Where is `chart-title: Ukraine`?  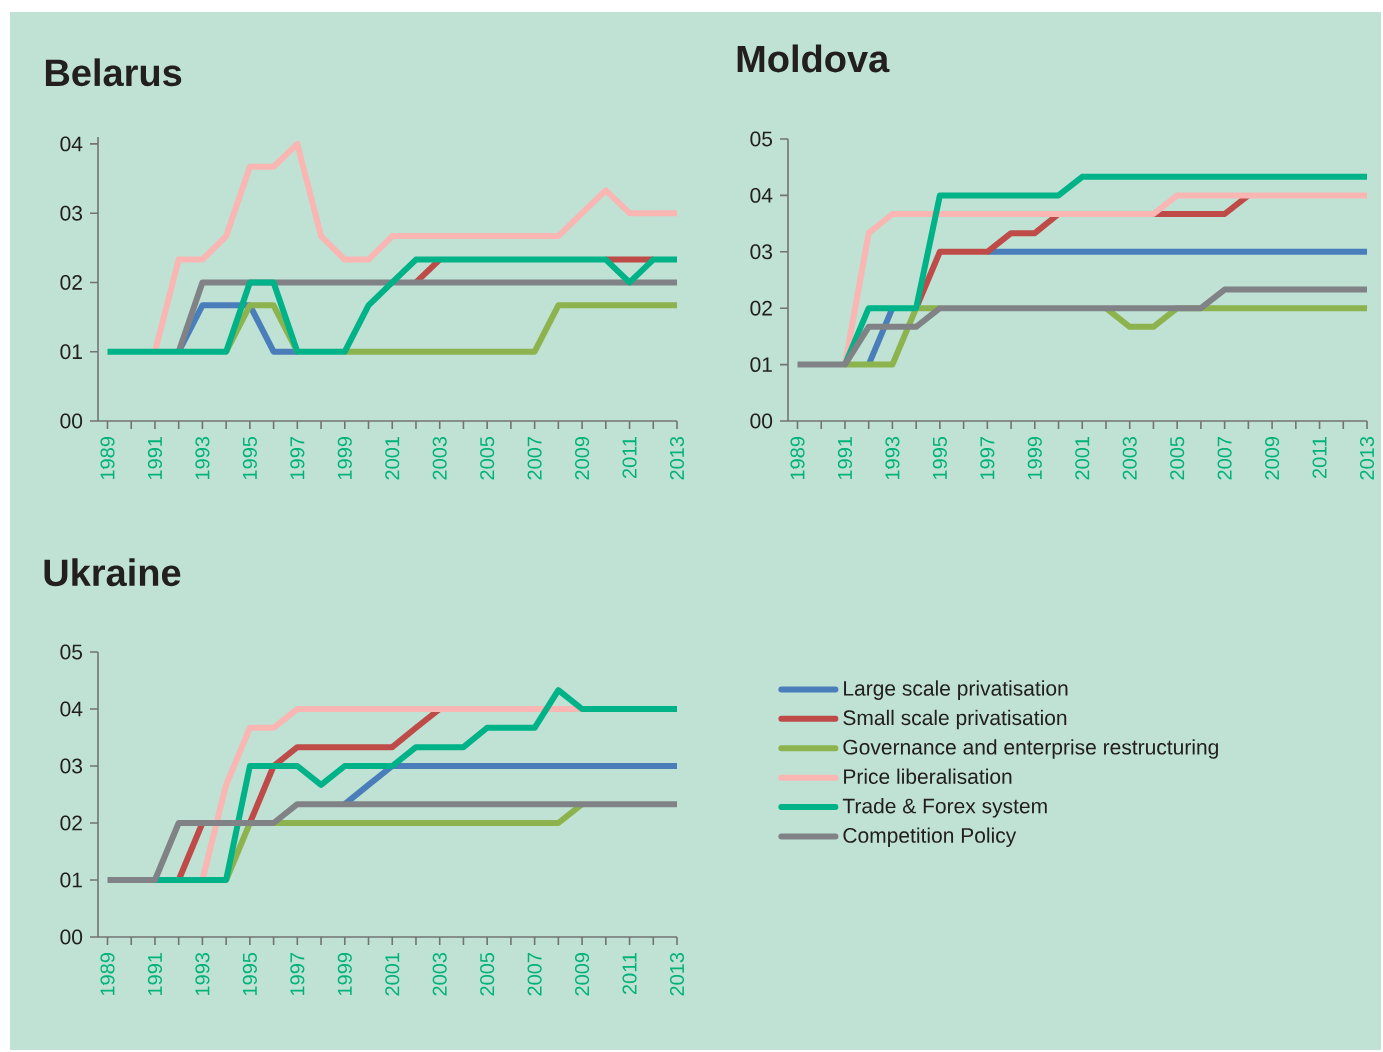 chart-title: Ukraine is located at coordinates (112, 572).